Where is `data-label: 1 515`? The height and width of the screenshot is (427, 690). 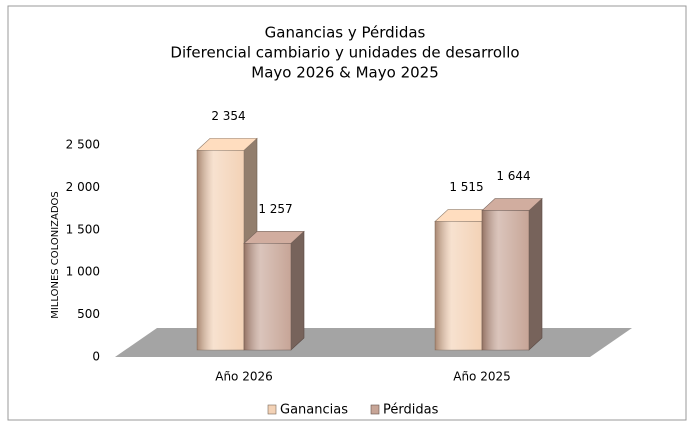
data-label: 1 515 is located at coordinates (466, 187).